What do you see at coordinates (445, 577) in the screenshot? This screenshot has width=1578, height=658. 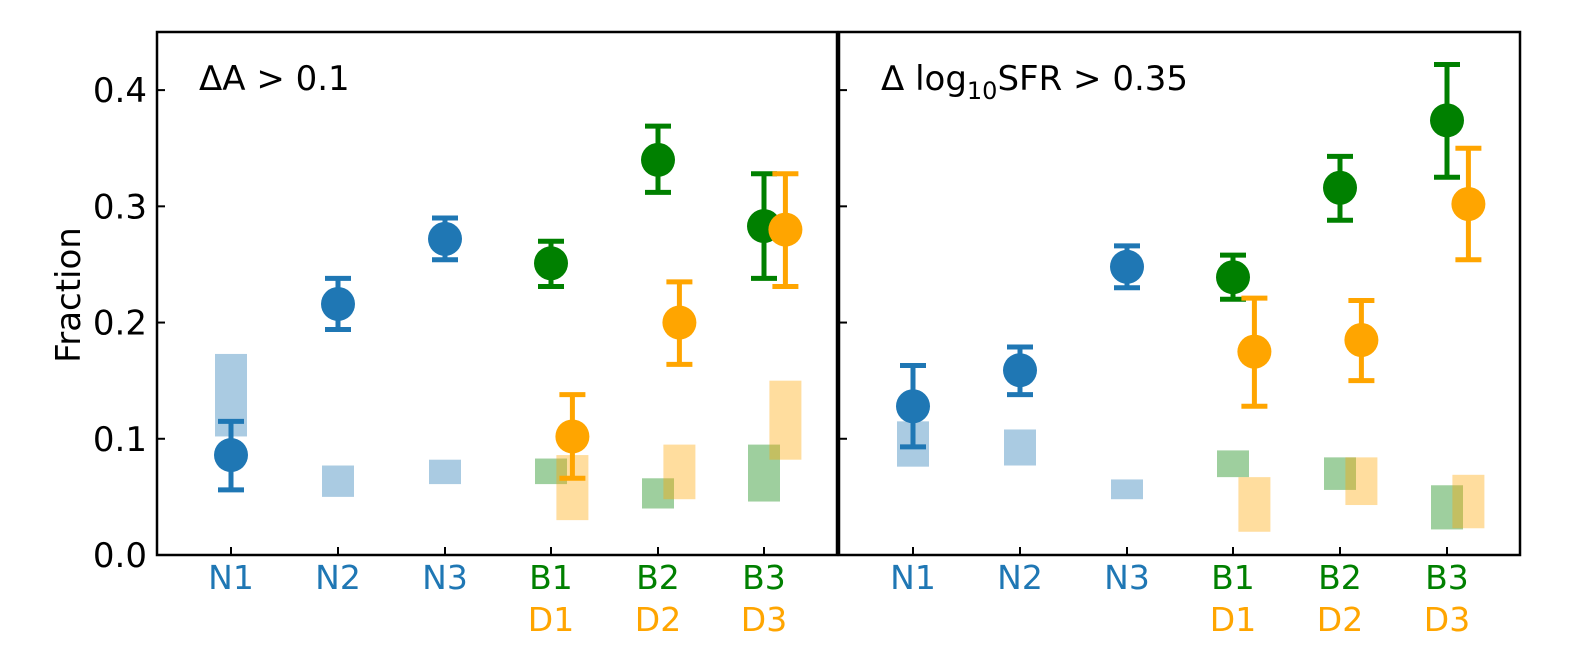 I see `category-label-p1-n3: N3` at bounding box center [445, 577].